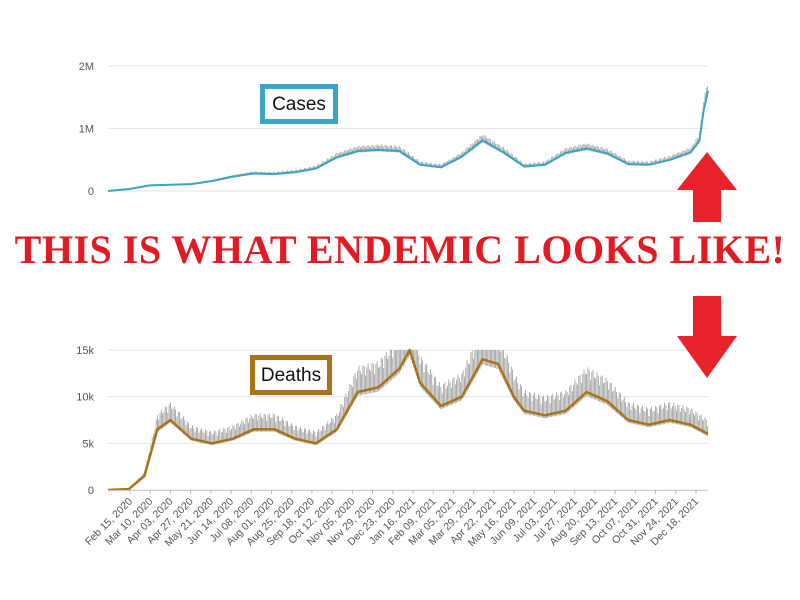  I want to click on cases-label: Cases, so click(299, 104).